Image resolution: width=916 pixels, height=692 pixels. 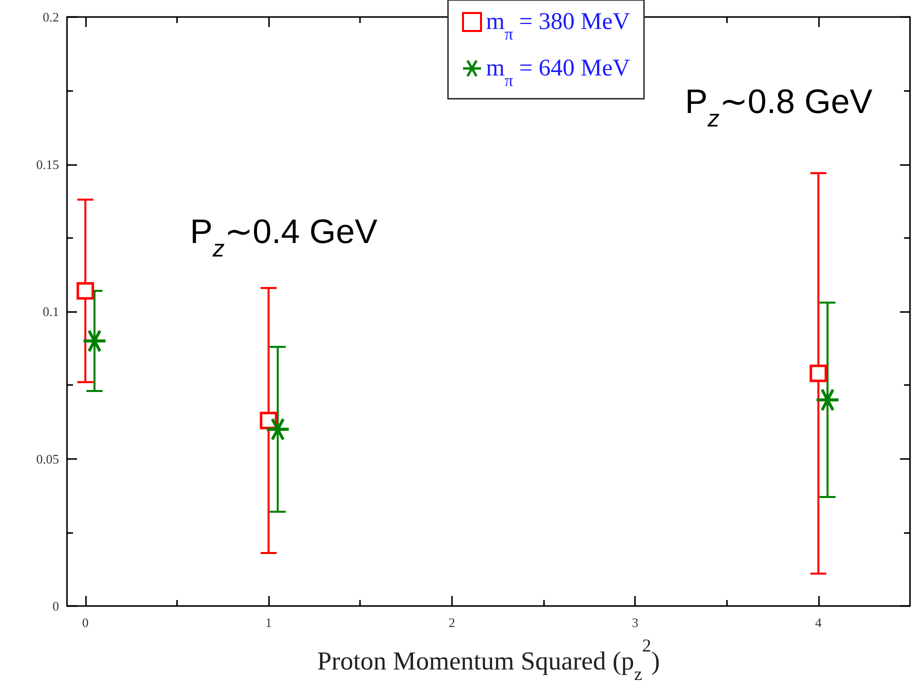 I want to click on x-tick-label: 3, so click(x=635, y=622).